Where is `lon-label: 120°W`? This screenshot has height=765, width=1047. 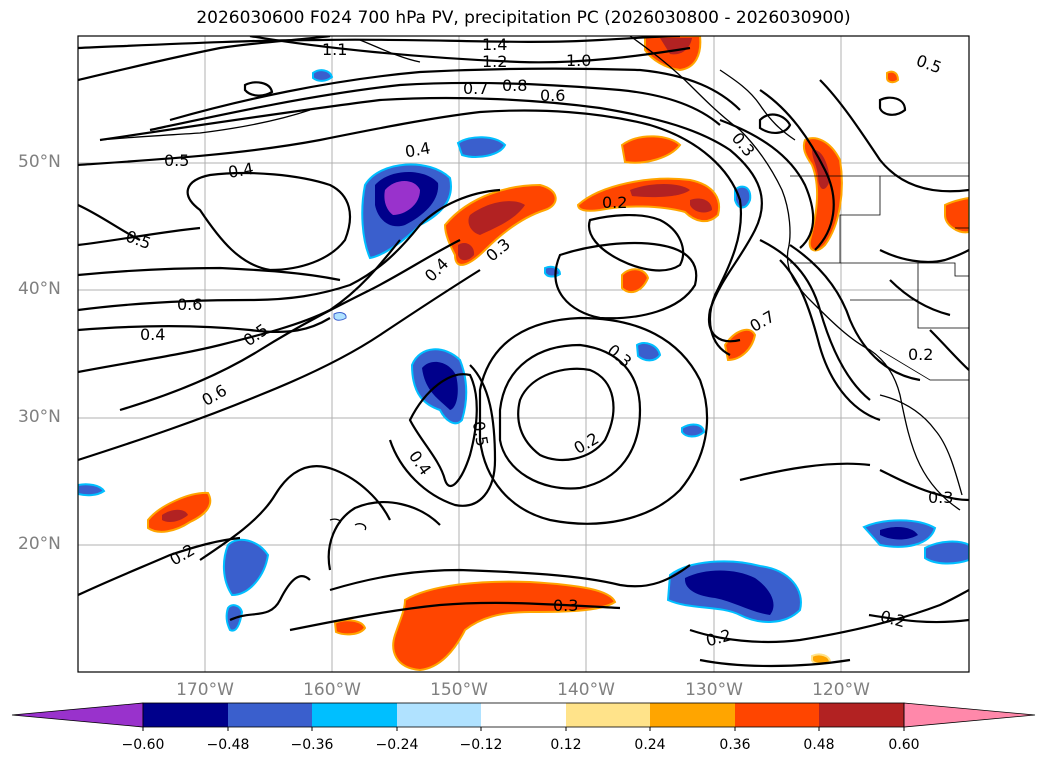 lon-label: 120°W is located at coordinates (841, 690).